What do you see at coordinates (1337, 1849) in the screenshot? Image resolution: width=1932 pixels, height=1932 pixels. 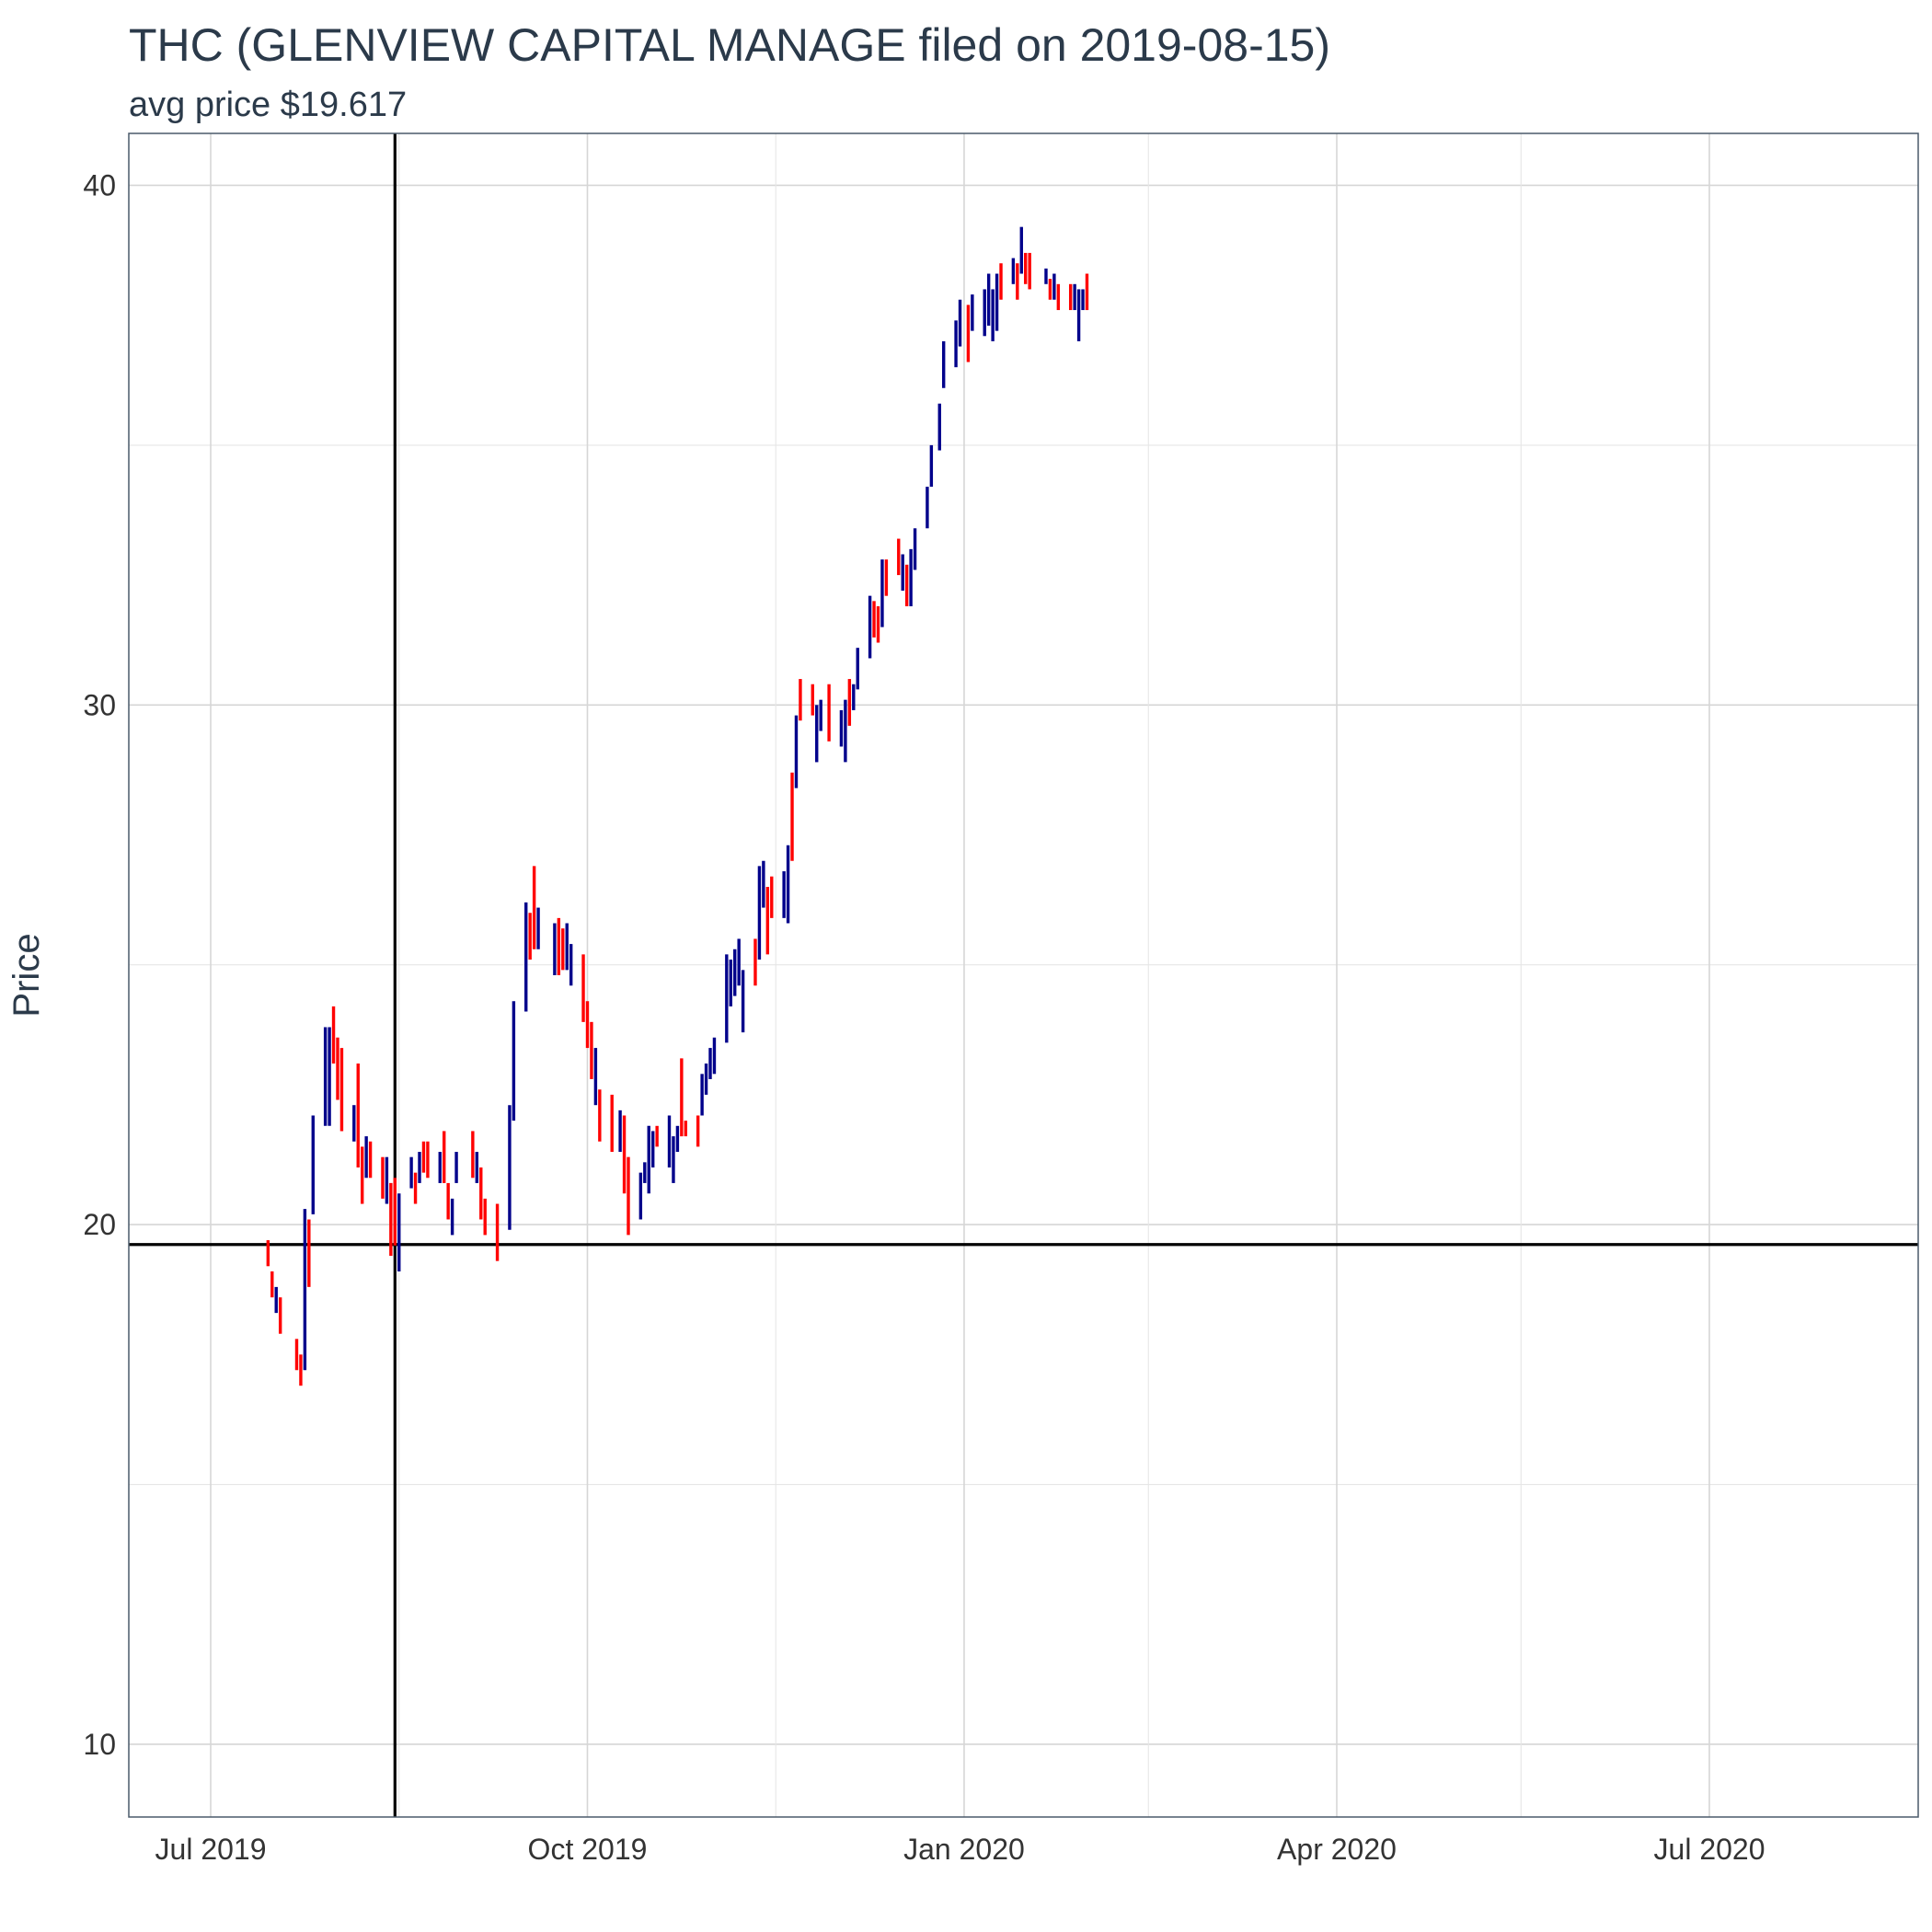 I see `x-tick-label: Apr 2020` at bounding box center [1337, 1849].